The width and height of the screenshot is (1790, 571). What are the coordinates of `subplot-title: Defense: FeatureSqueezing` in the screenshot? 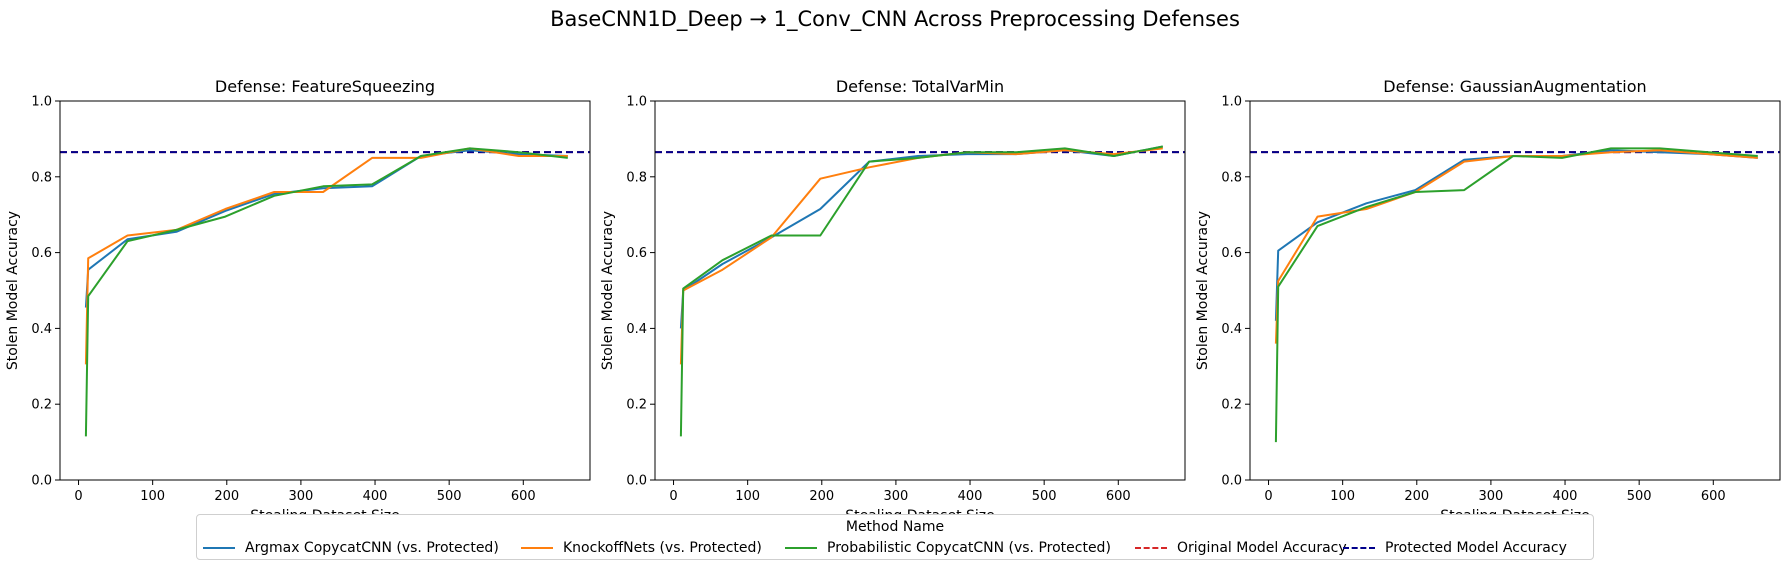 It's located at (325, 86).